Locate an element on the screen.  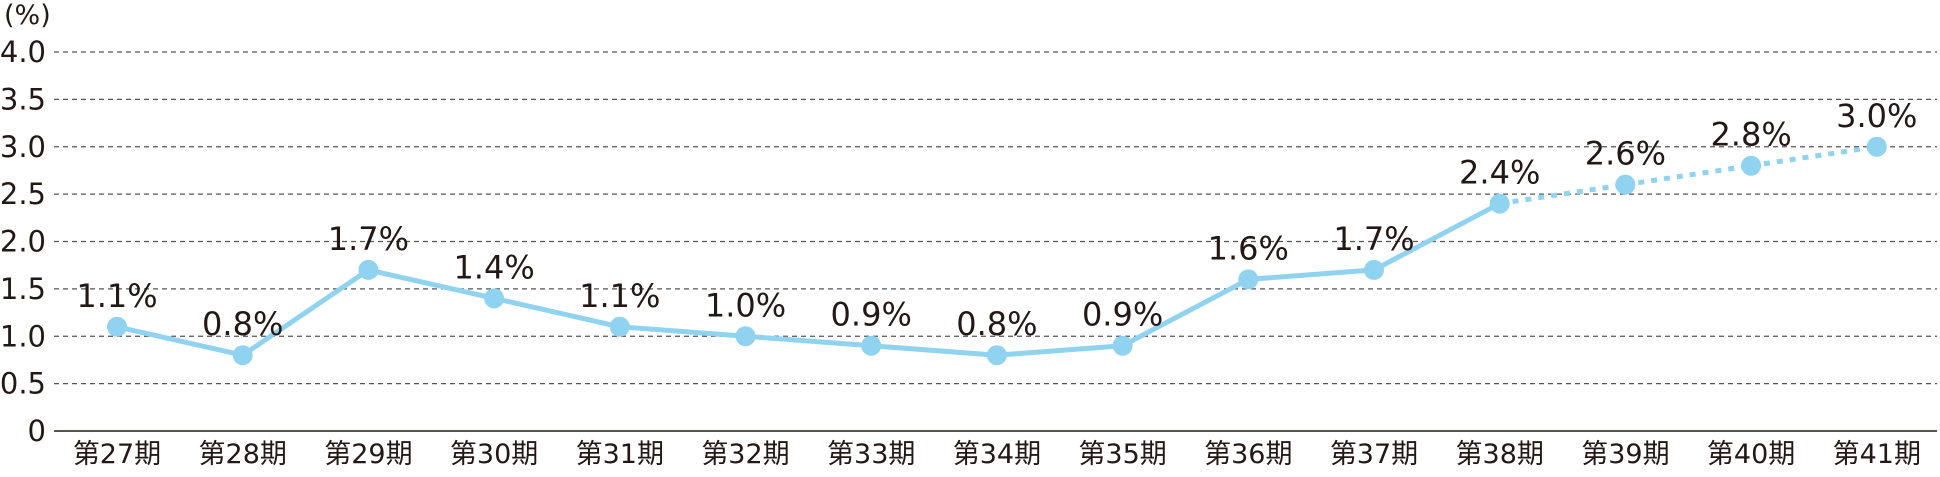
y-tick-label: 2.0 is located at coordinates (23, 242).